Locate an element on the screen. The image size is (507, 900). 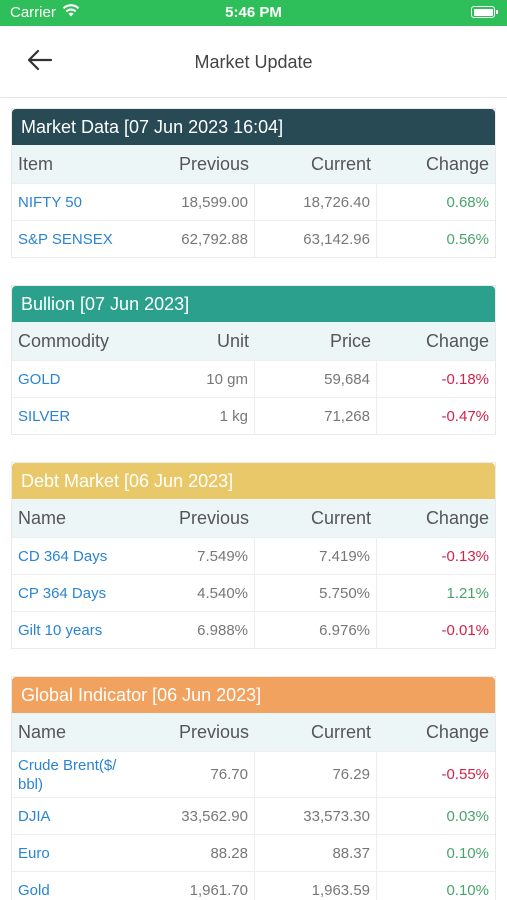
row-previous: 7.549% is located at coordinates (196, 556).